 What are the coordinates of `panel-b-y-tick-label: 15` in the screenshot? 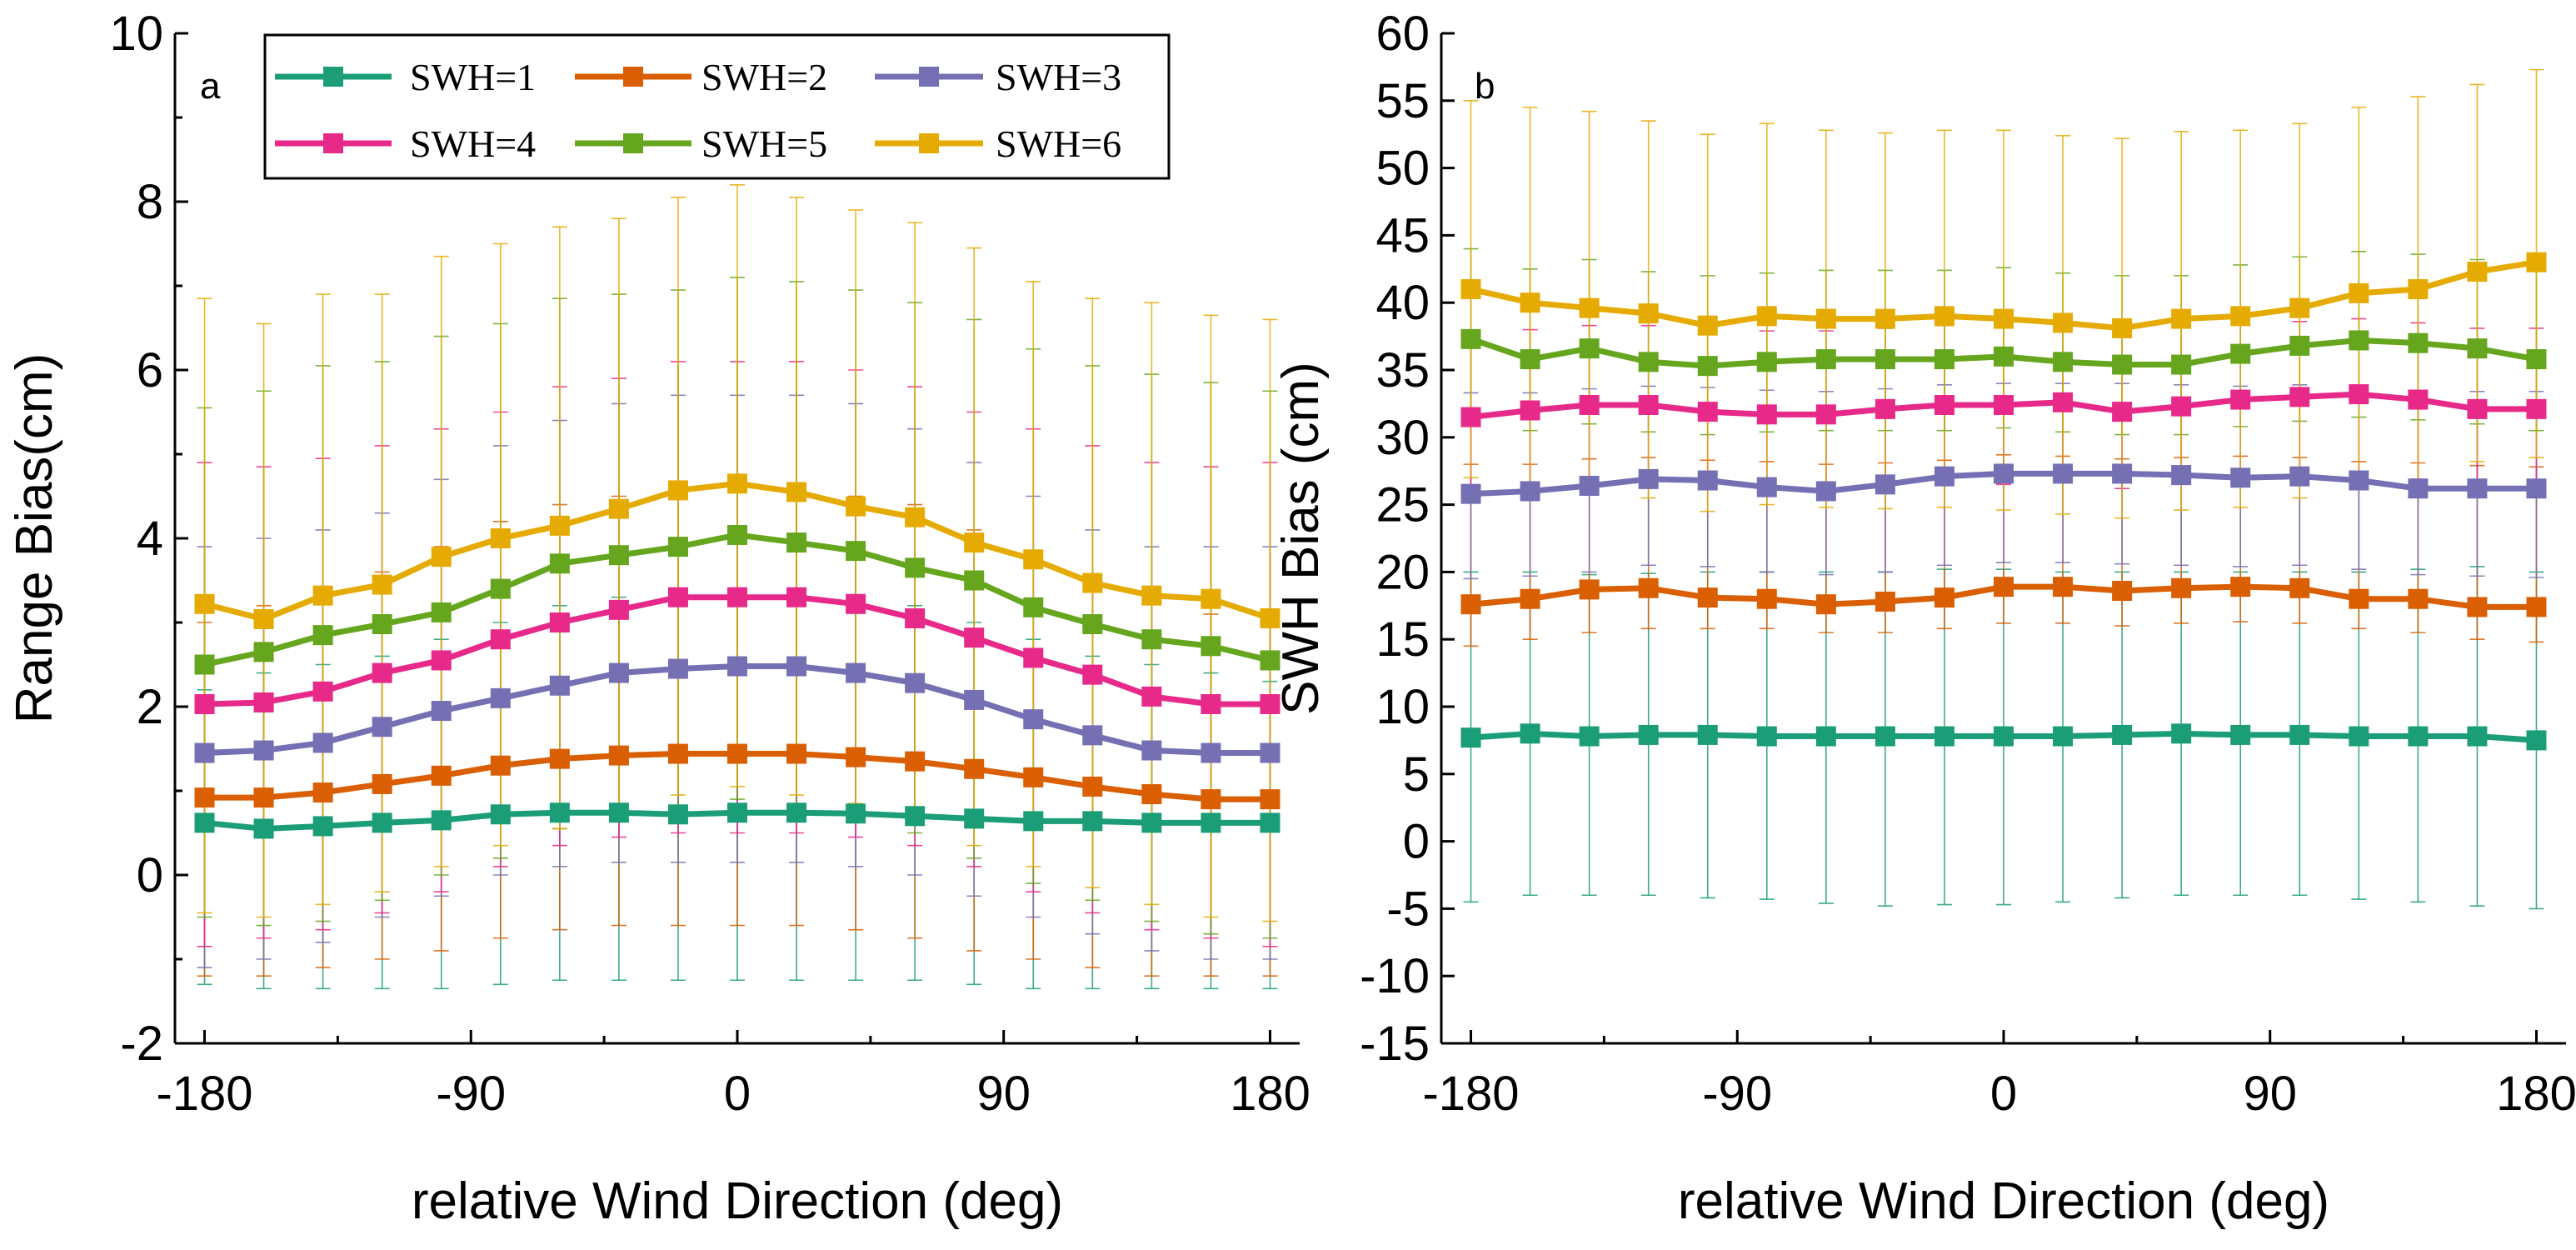 It's located at (1402, 639).